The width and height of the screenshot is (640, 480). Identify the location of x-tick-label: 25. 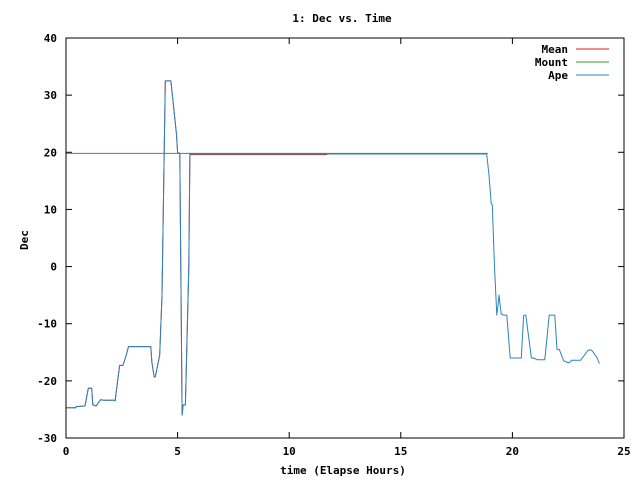
(623, 451).